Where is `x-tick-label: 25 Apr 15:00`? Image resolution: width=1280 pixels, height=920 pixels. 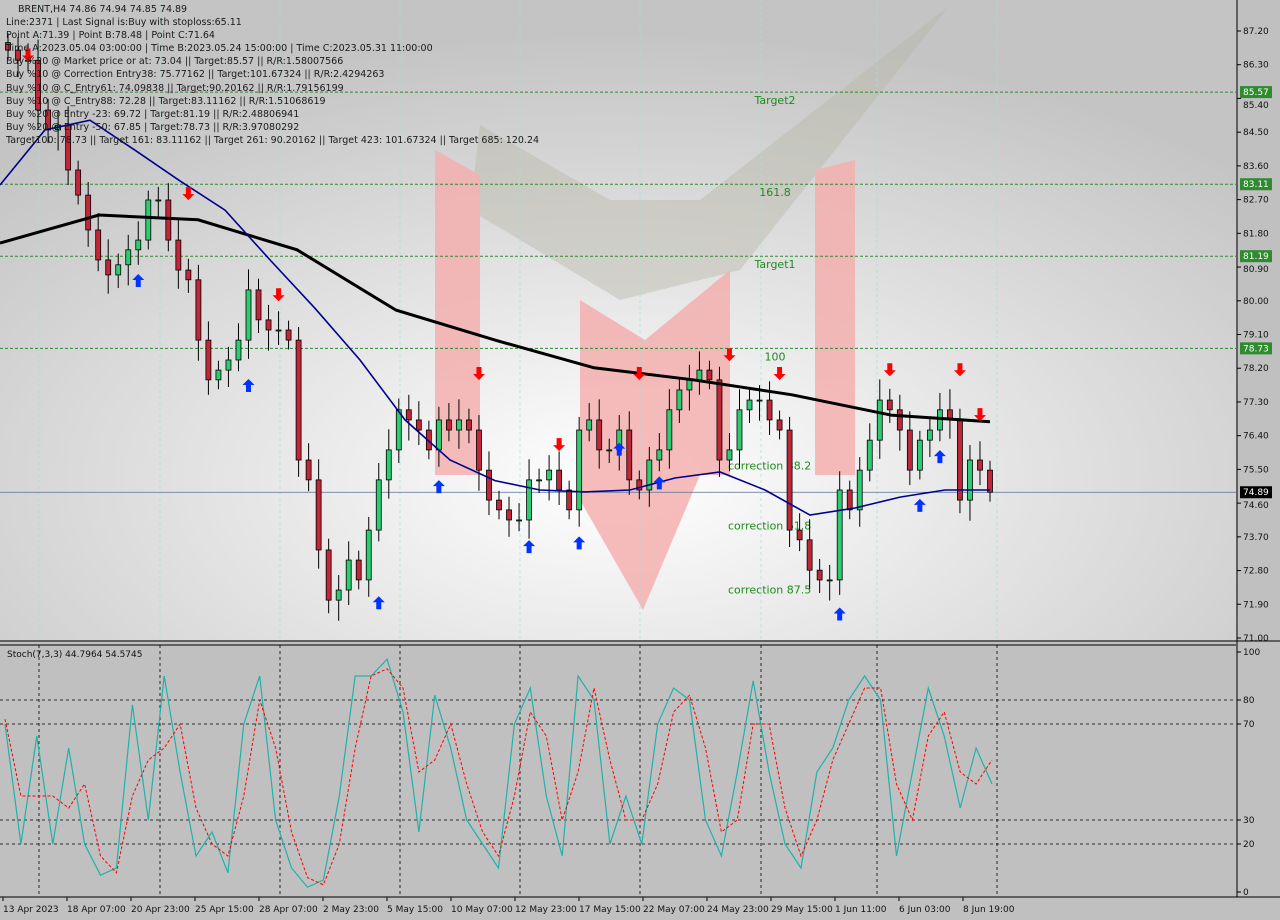
x-tick-label: 25 Apr 15:00 is located at coordinates (224, 910).